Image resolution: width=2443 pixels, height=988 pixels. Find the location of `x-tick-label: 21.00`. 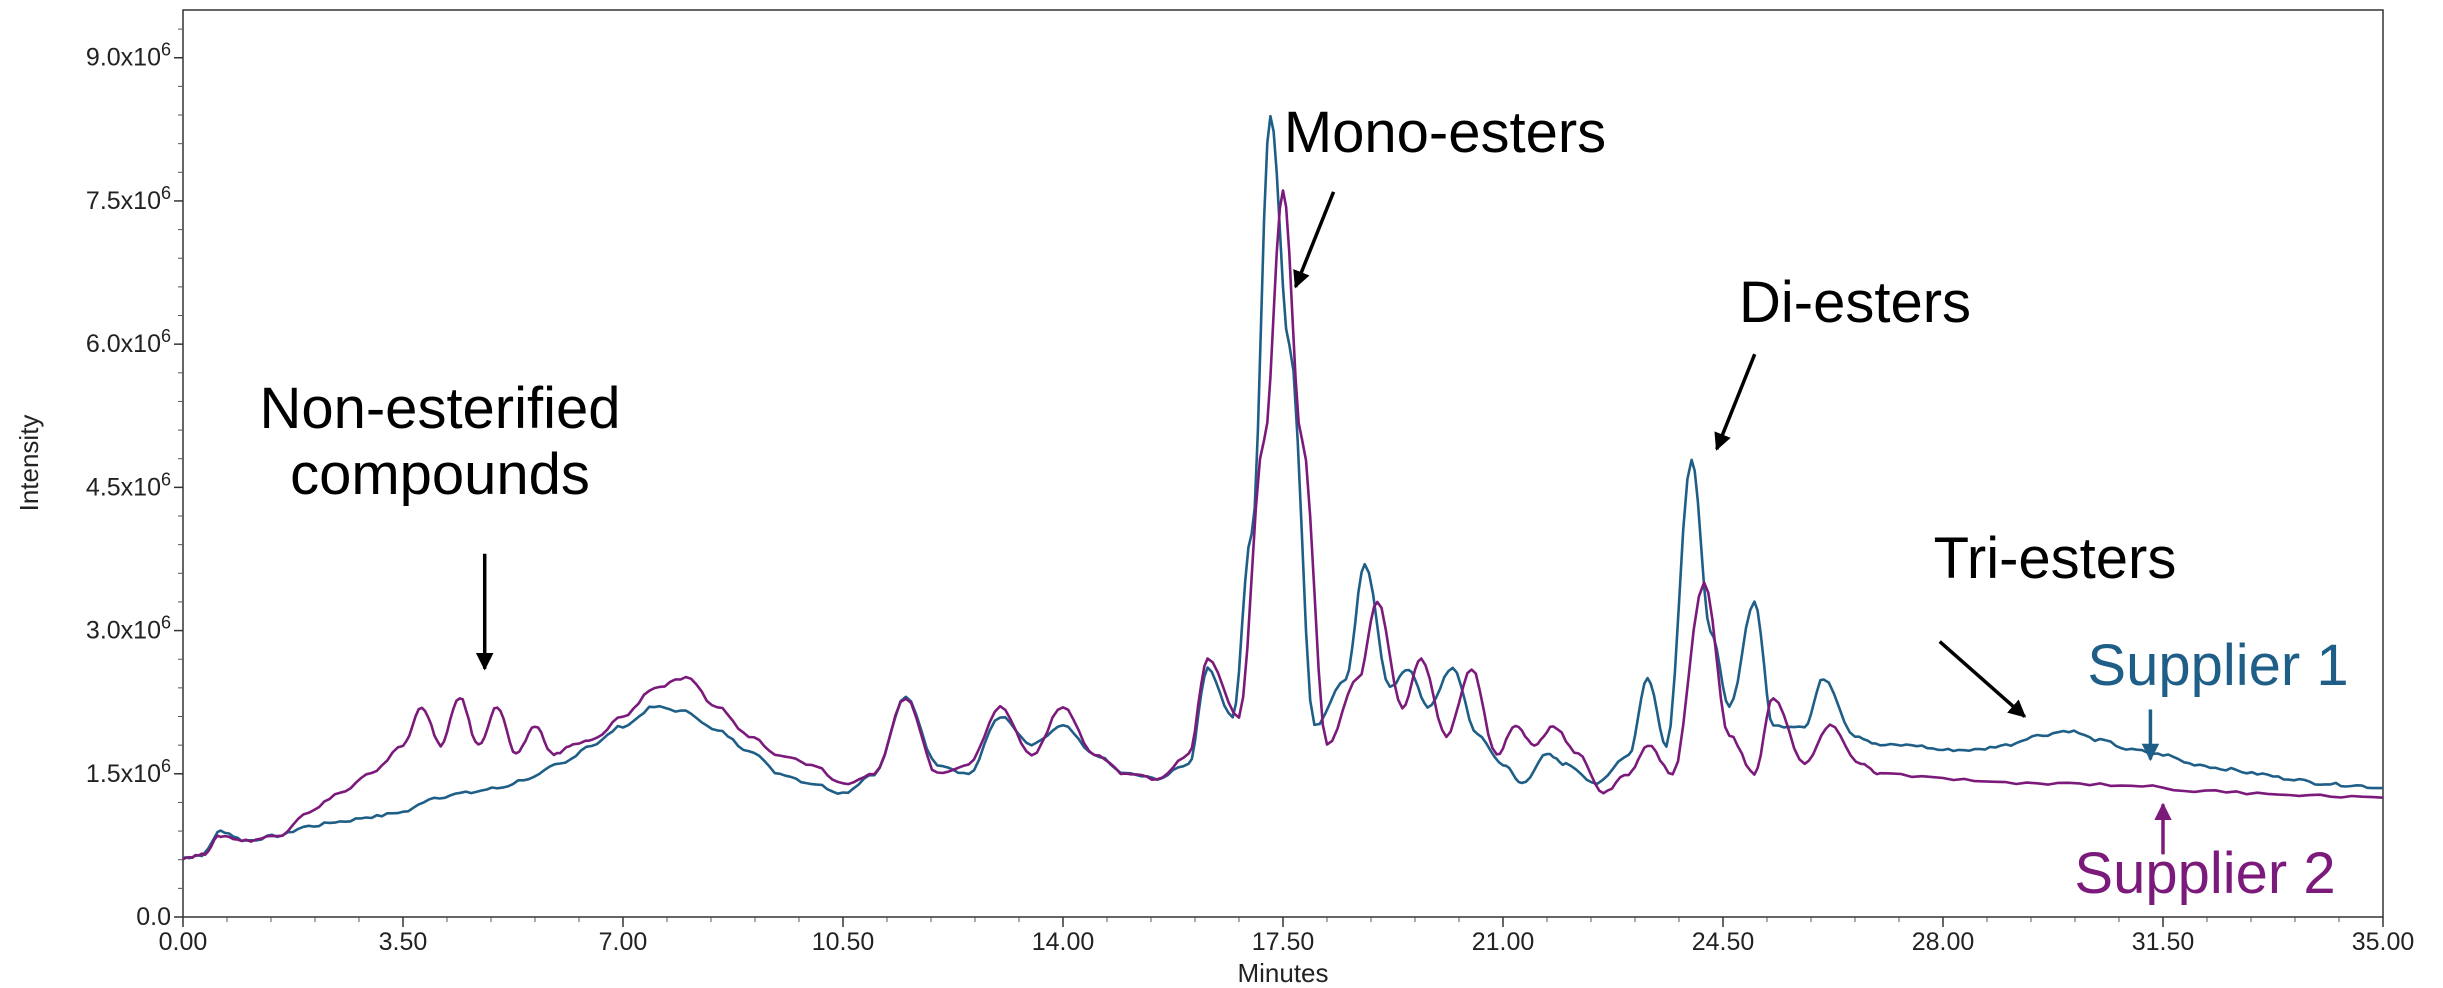

x-tick-label: 21.00 is located at coordinates (1503, 942).